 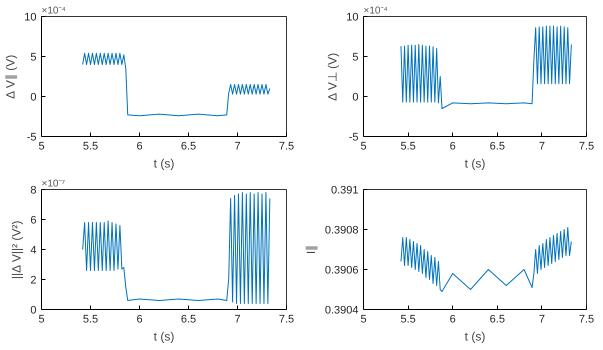 I want to click on y-tick-label: 4, so click(x=33, y=250).